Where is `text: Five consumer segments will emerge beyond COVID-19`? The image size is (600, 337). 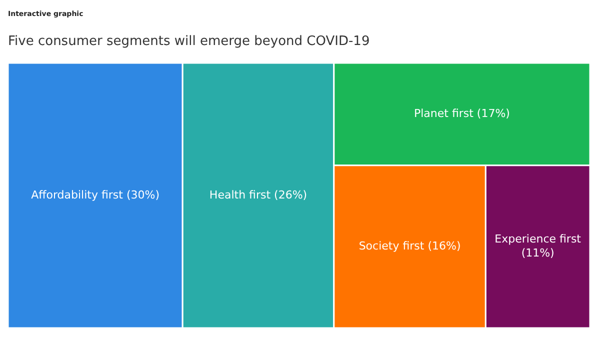
text: Five consumer segments will emerge beyond COVID-19 is located at coordinates (189, 41).